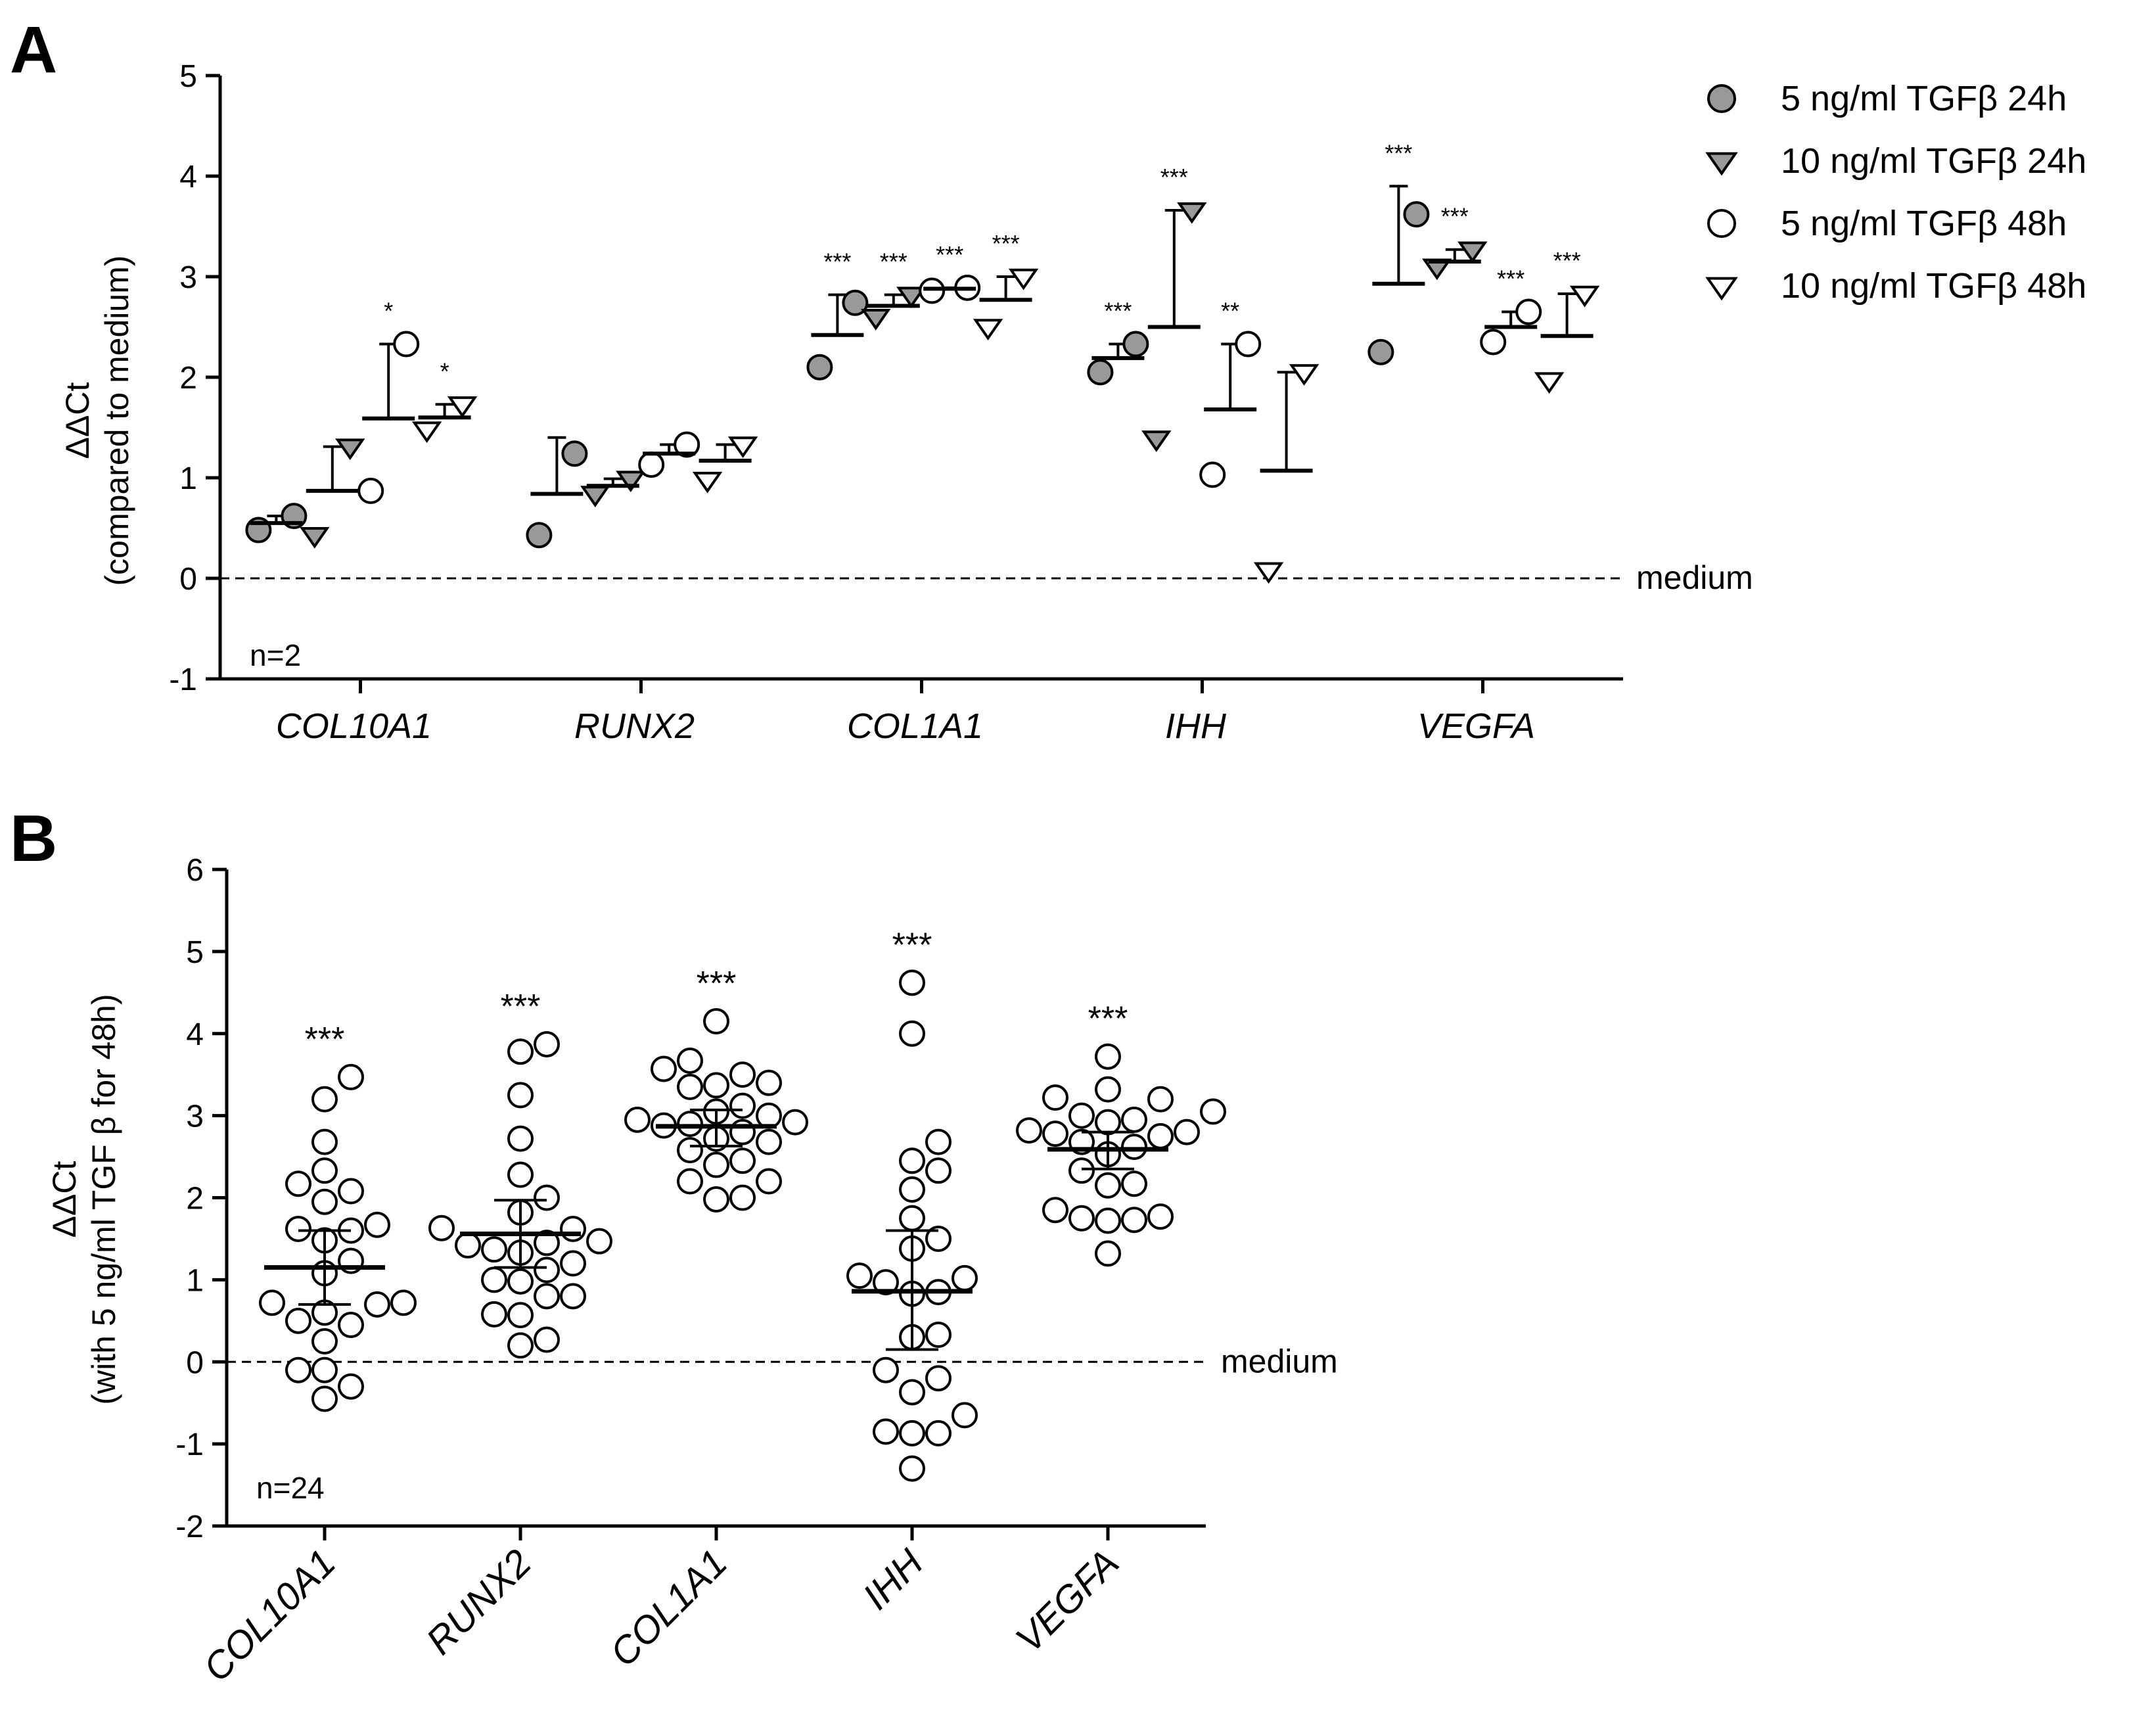 The image size is (2156, 1733). Describe the element at coordinates (97, 421) in the screenshot. I see `panel-a-y-axis-label: ΔΔCt (compared to medium)` at that location.